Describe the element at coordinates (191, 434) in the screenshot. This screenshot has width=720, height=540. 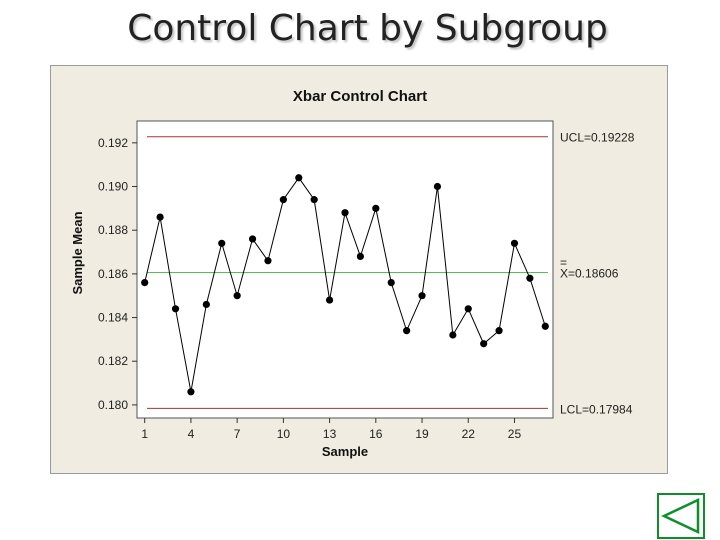
I see `x-tick-label: 4` at that location.